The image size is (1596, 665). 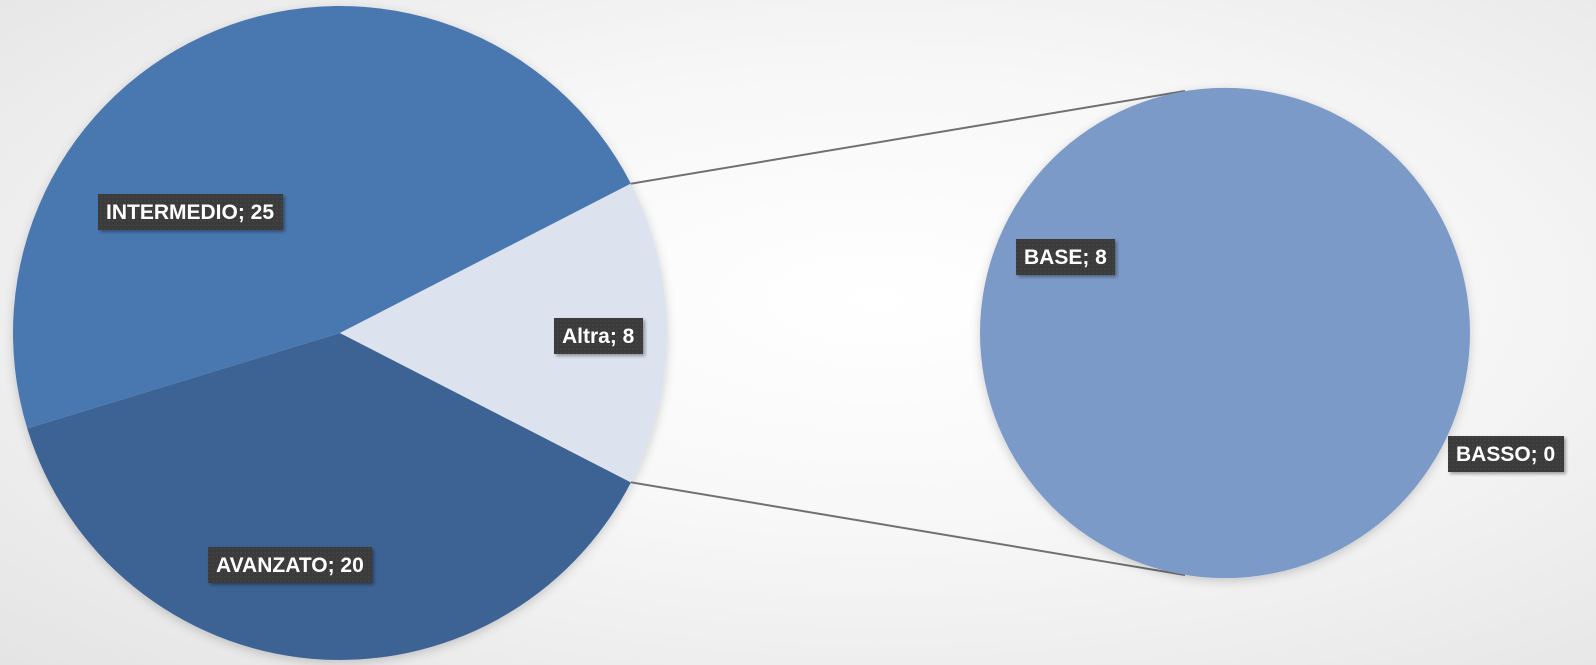 I want to click on data-label-base-box, so click(x=1065, y=257).